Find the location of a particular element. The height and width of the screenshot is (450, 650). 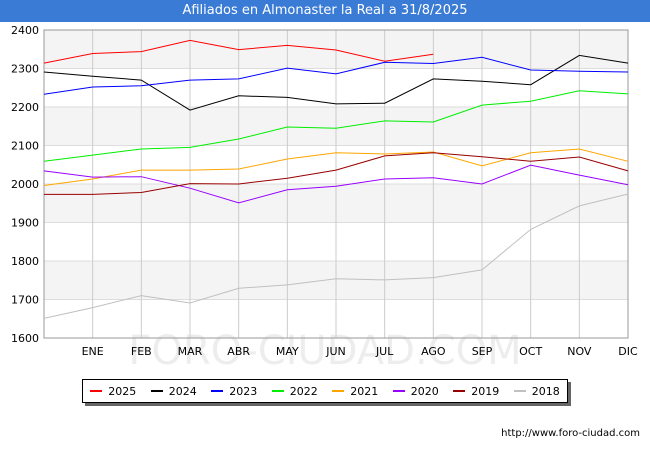

legend-item-2020: 2020 is located at coordinates (415, 391).